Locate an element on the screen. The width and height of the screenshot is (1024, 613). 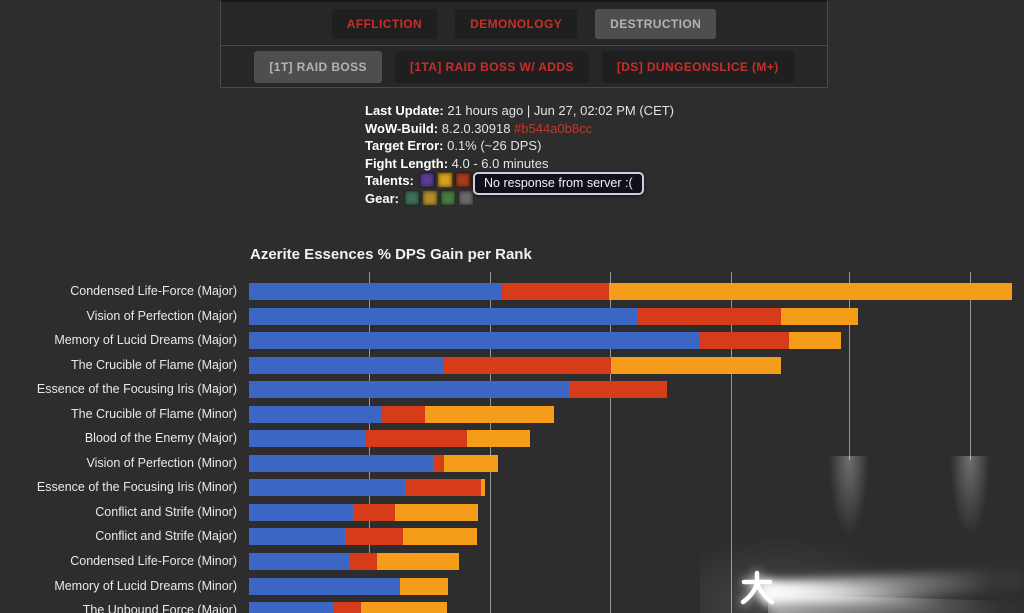
essence-label: Blood of the Enemy (Major) is located at coordinates (160, 438).